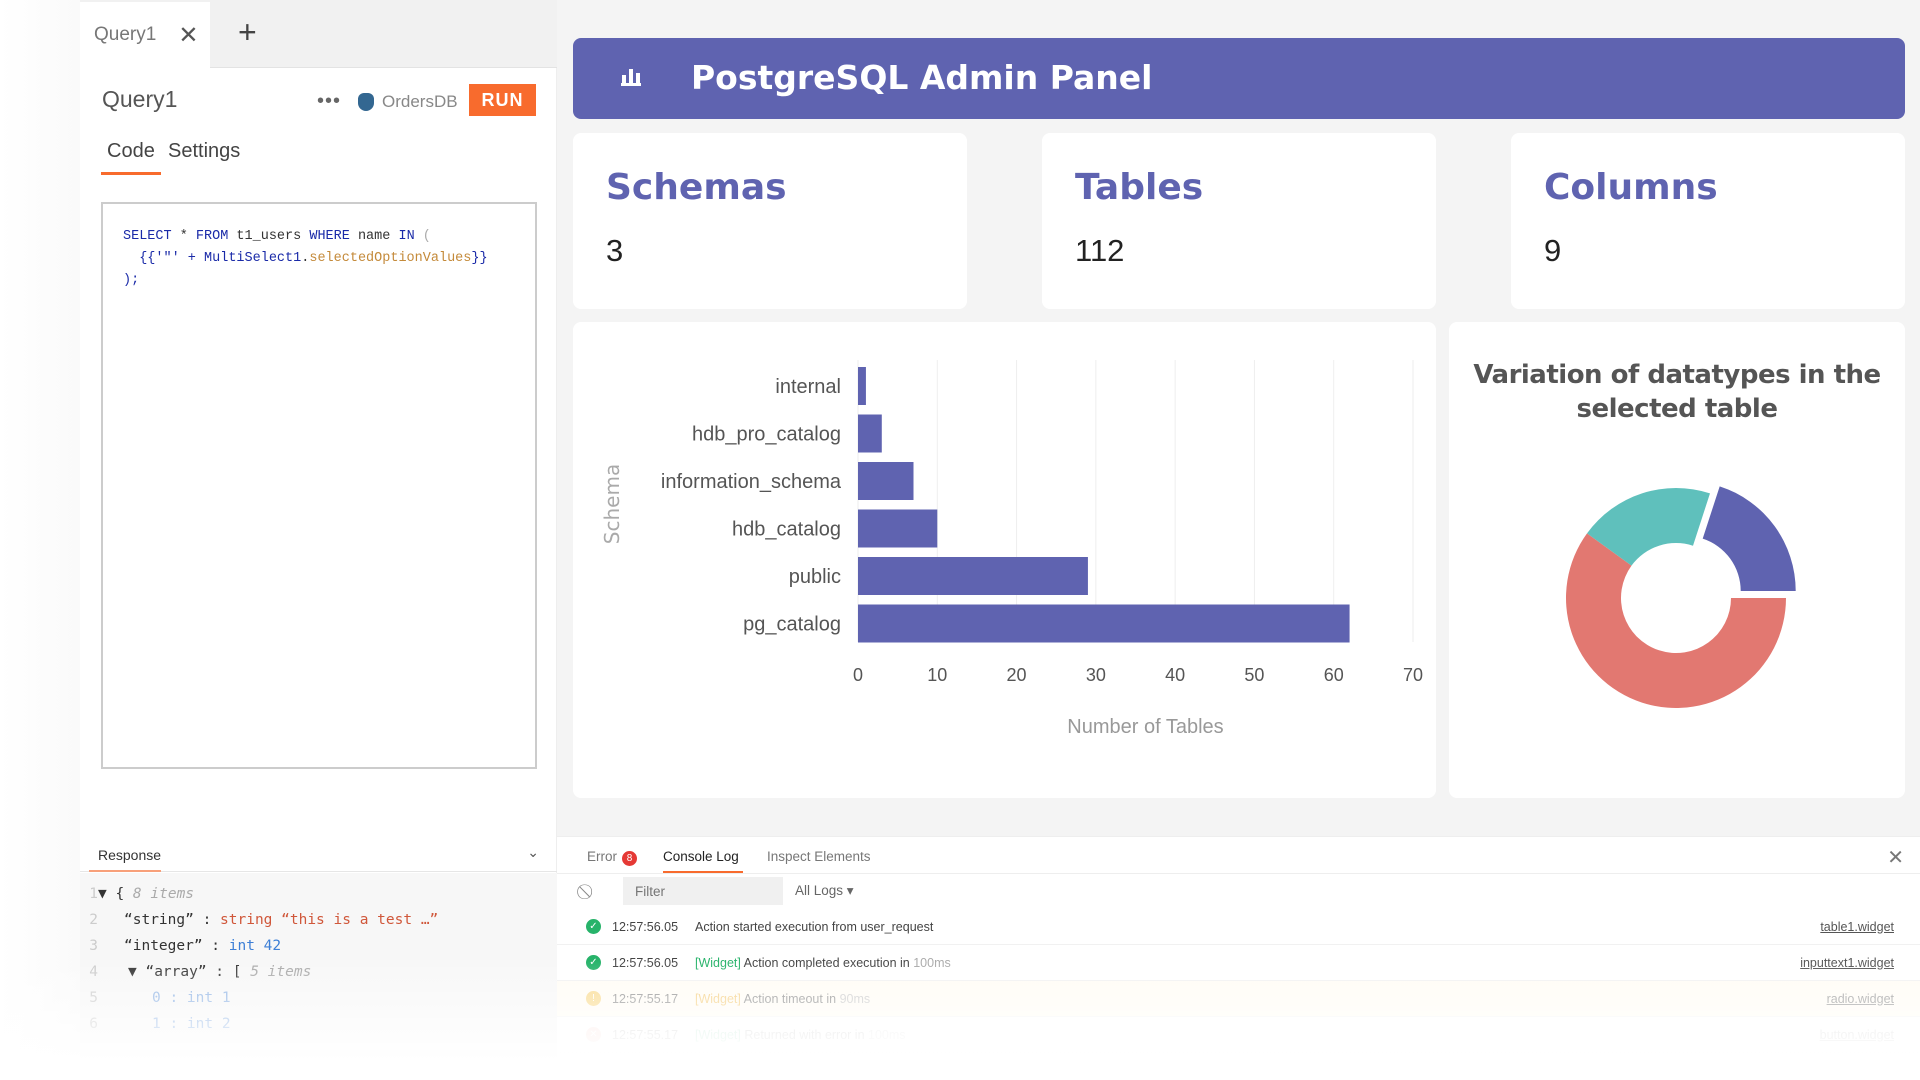 Image resolution: width=1920 pixels, height=1080 pixels. What do you see at coordinates (1239, 221) in the screenshot?
I see `stat-card-tables: Tables 112` at bounding box center [1239, 221].